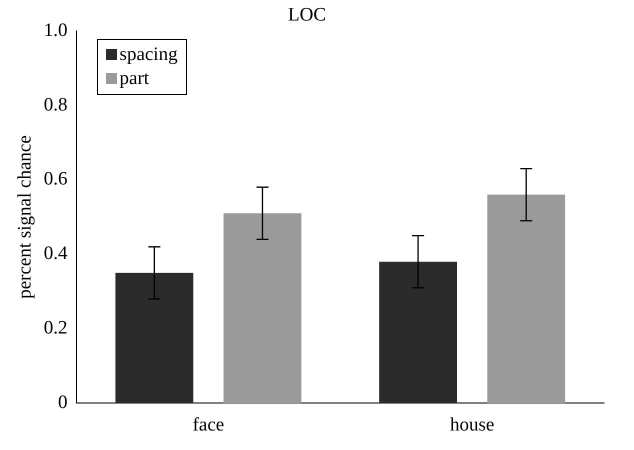 This screenshot has width=634, height=450. What do you see at coordinates (25, 217) in the screenshot?
I see `y-axis-title: percent signal chance` at bounding box center [25, 217].